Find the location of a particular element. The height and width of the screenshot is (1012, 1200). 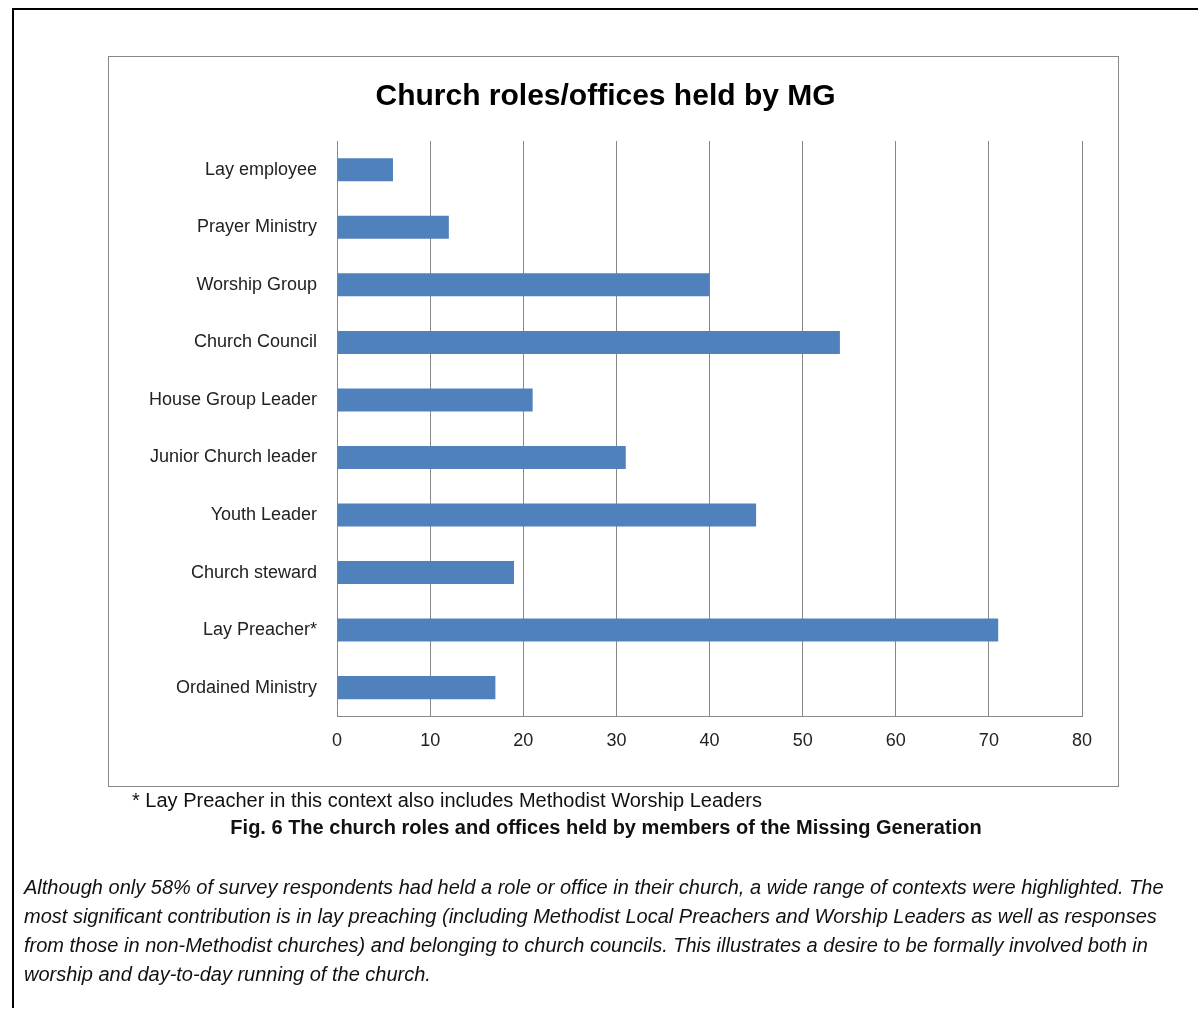

y-tick-label: Prayer Ministry is located at coordinates (257, 226).